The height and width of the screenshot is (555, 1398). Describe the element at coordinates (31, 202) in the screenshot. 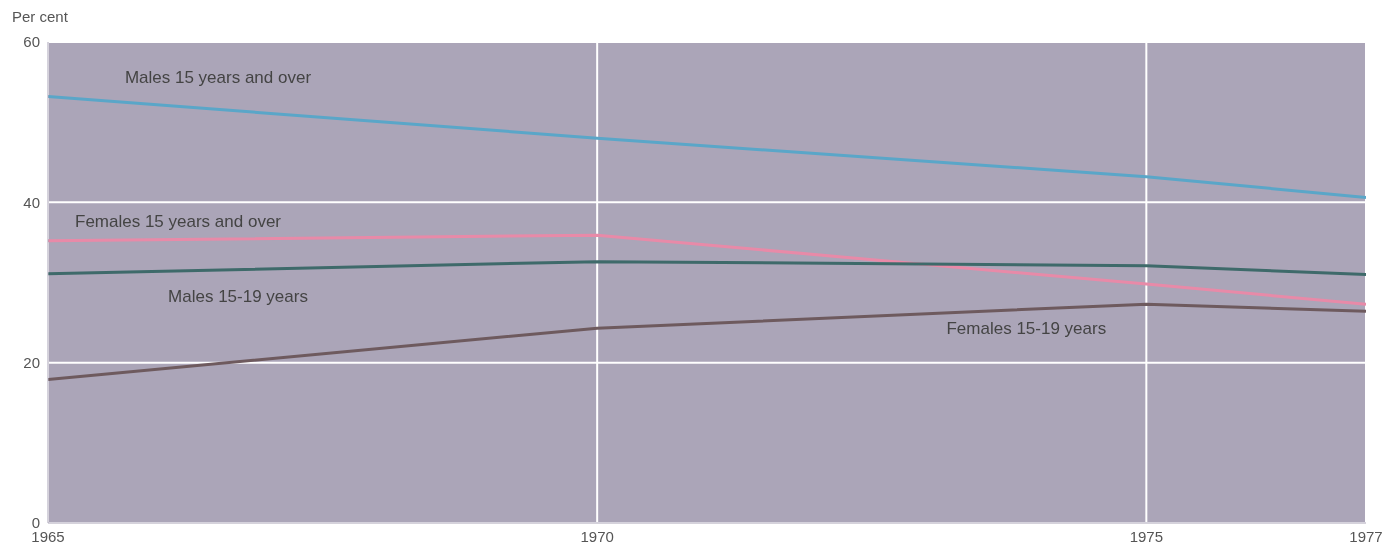

I see `y-tick-label: 40` at that location.